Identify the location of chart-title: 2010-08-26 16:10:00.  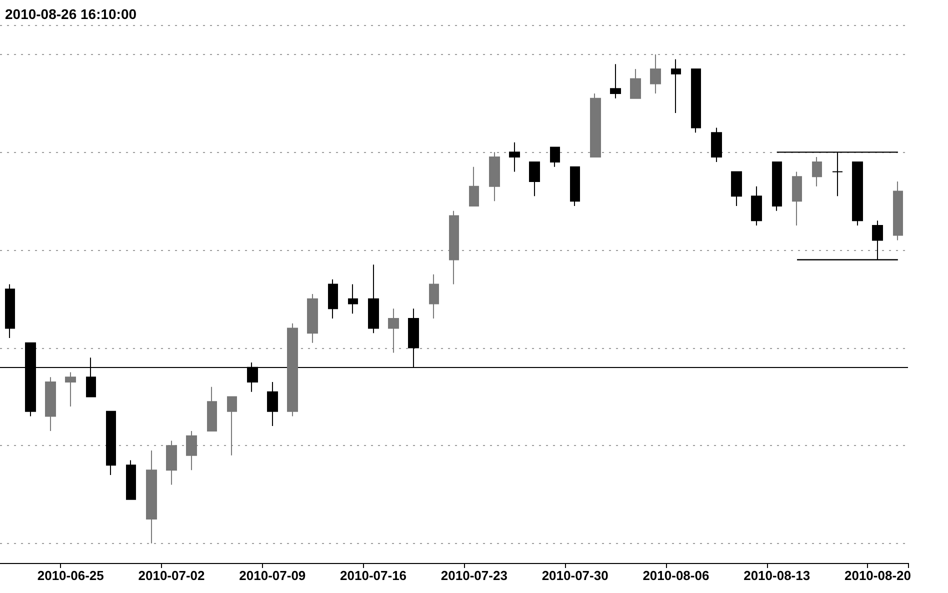
(71, 14).